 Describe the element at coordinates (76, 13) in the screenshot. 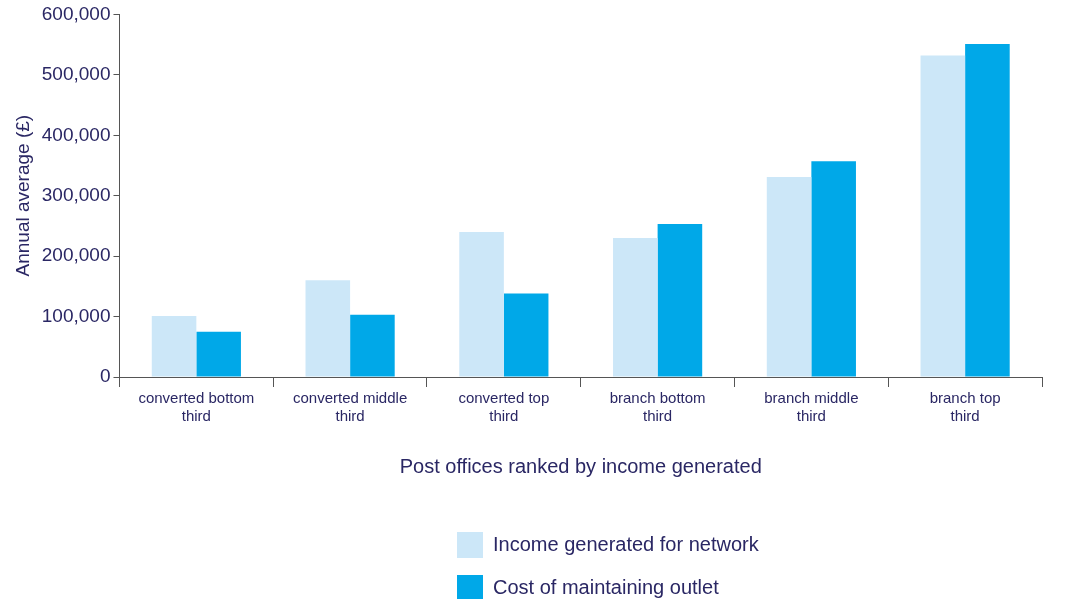

I see `y-tick-label: 600,000` at that location.